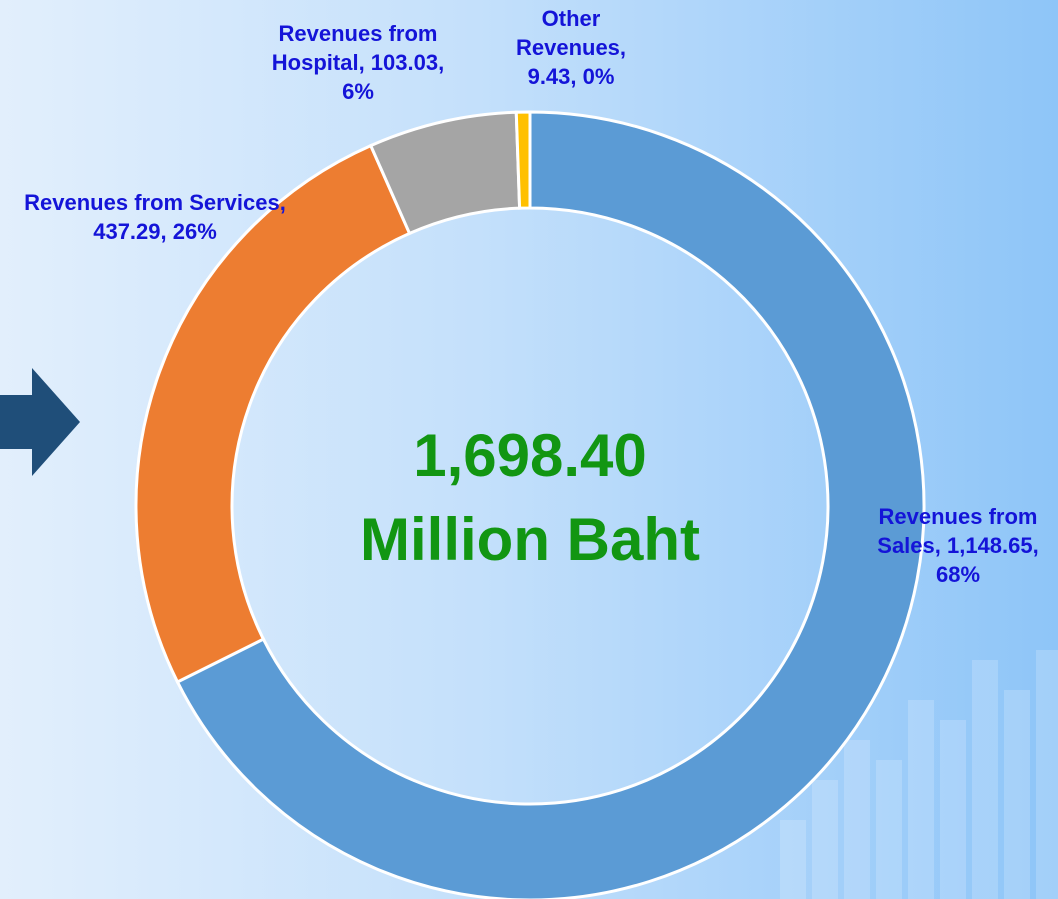 Image resolution: width=1058 pixels, height=899 pixels. What do you see at coordinates (358, 62) in the screenshot?
I see `data-label: Revenues from Hospital, 103.03, 6%` at bounding box center [358, 62].